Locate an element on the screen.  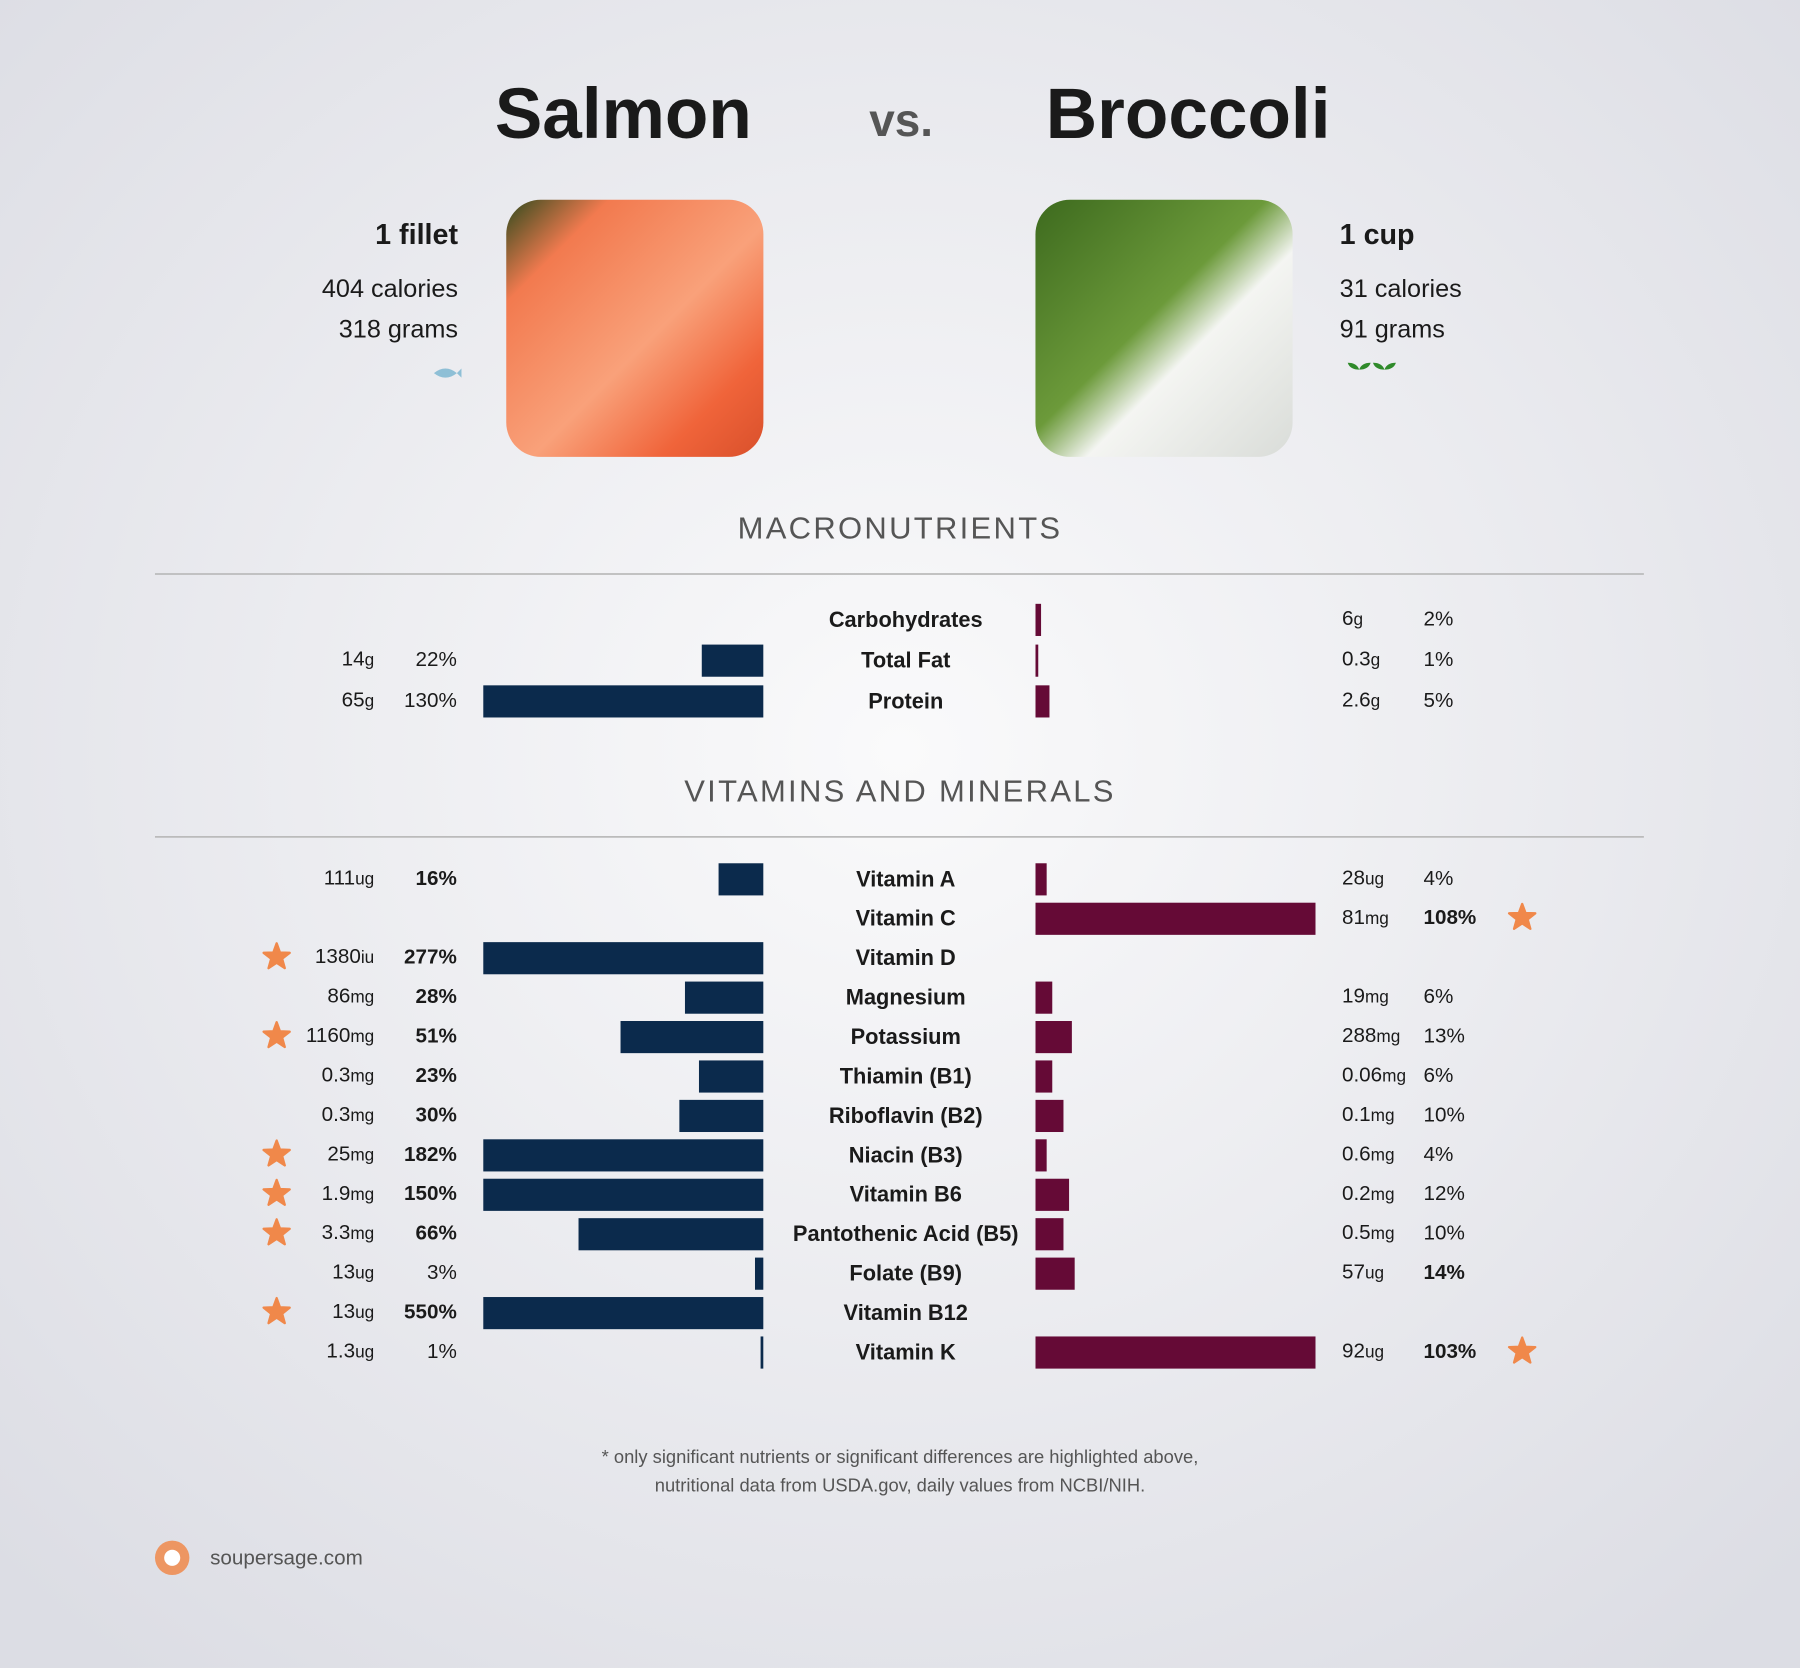
amount: 1160mg is located at coordinates (340, 1036).